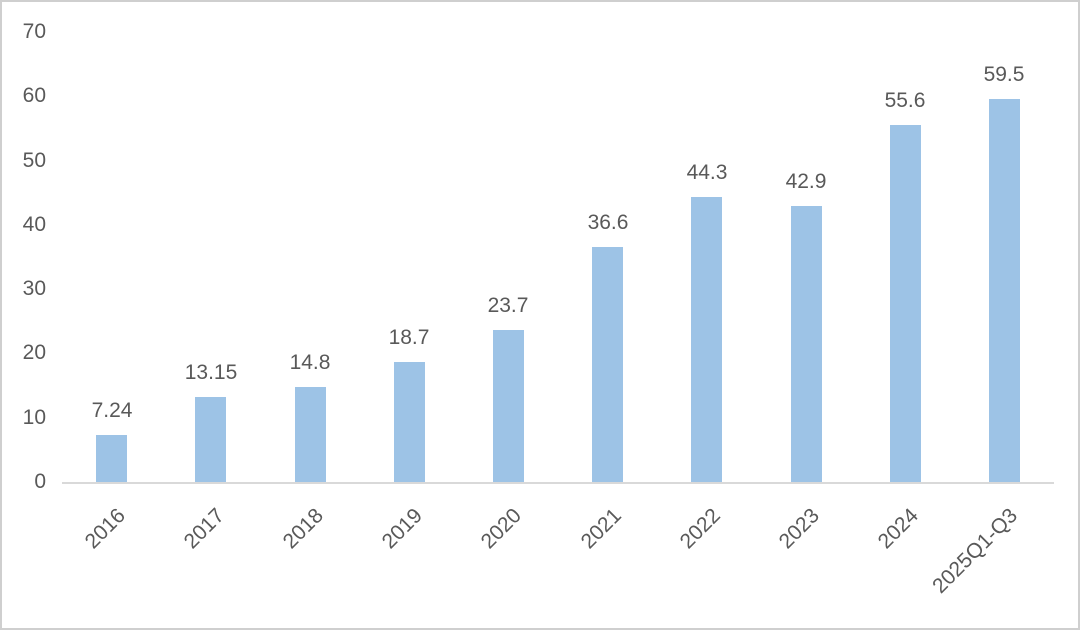  What do you see at coordinates (1004, 74) in the screenshot?
I see `bar-value-label: 59.5` at bounding box center [1004, 74].